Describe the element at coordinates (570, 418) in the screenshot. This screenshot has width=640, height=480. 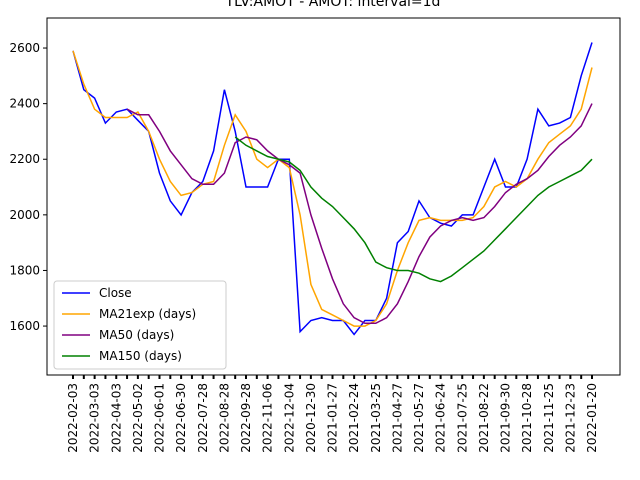
I see `x-tick-label: 2021-12-23` at that location.